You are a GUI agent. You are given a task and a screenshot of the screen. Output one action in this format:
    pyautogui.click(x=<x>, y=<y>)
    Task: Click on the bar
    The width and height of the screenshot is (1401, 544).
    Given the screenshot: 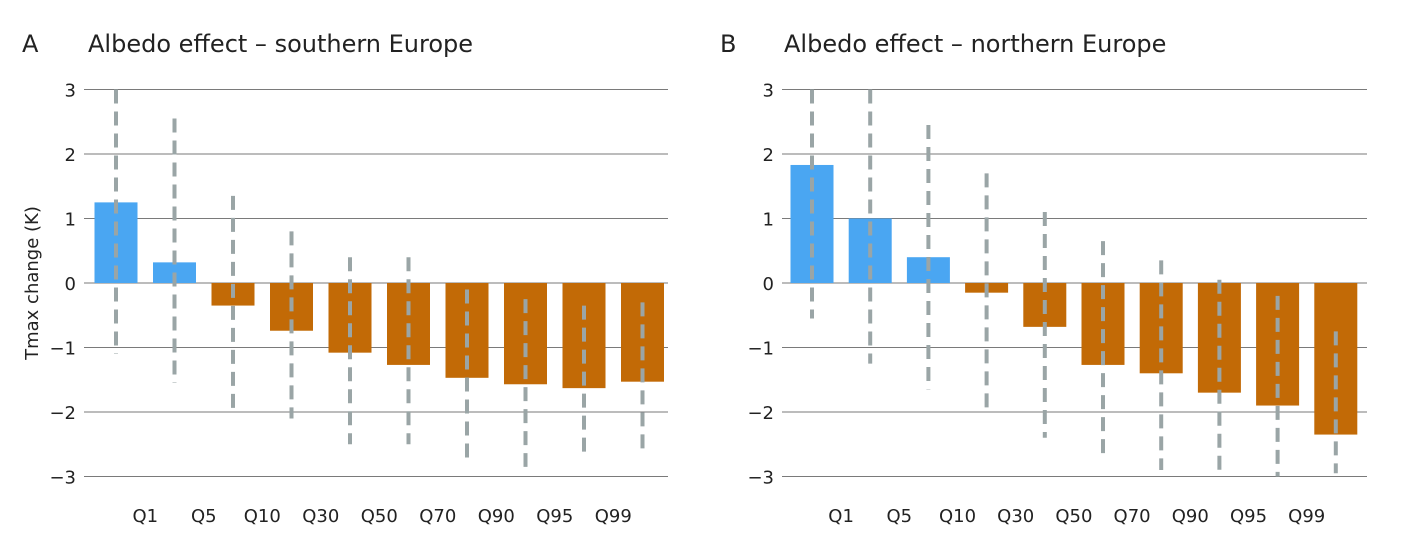 What is the action you would take?
    pyautogui.click(x=350, y=318)
    